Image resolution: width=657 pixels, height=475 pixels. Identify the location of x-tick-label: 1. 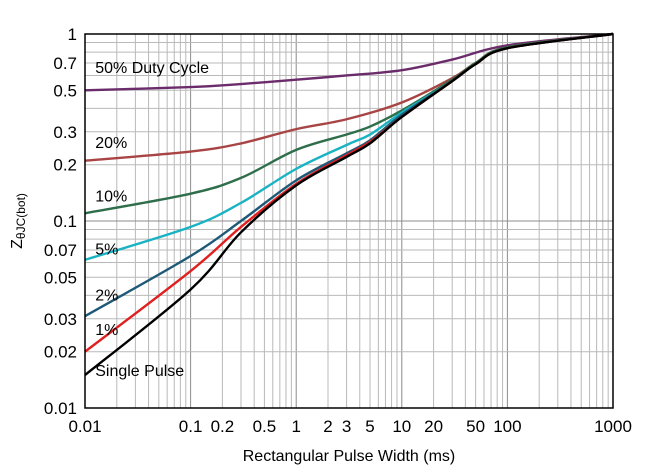
(295, 426).